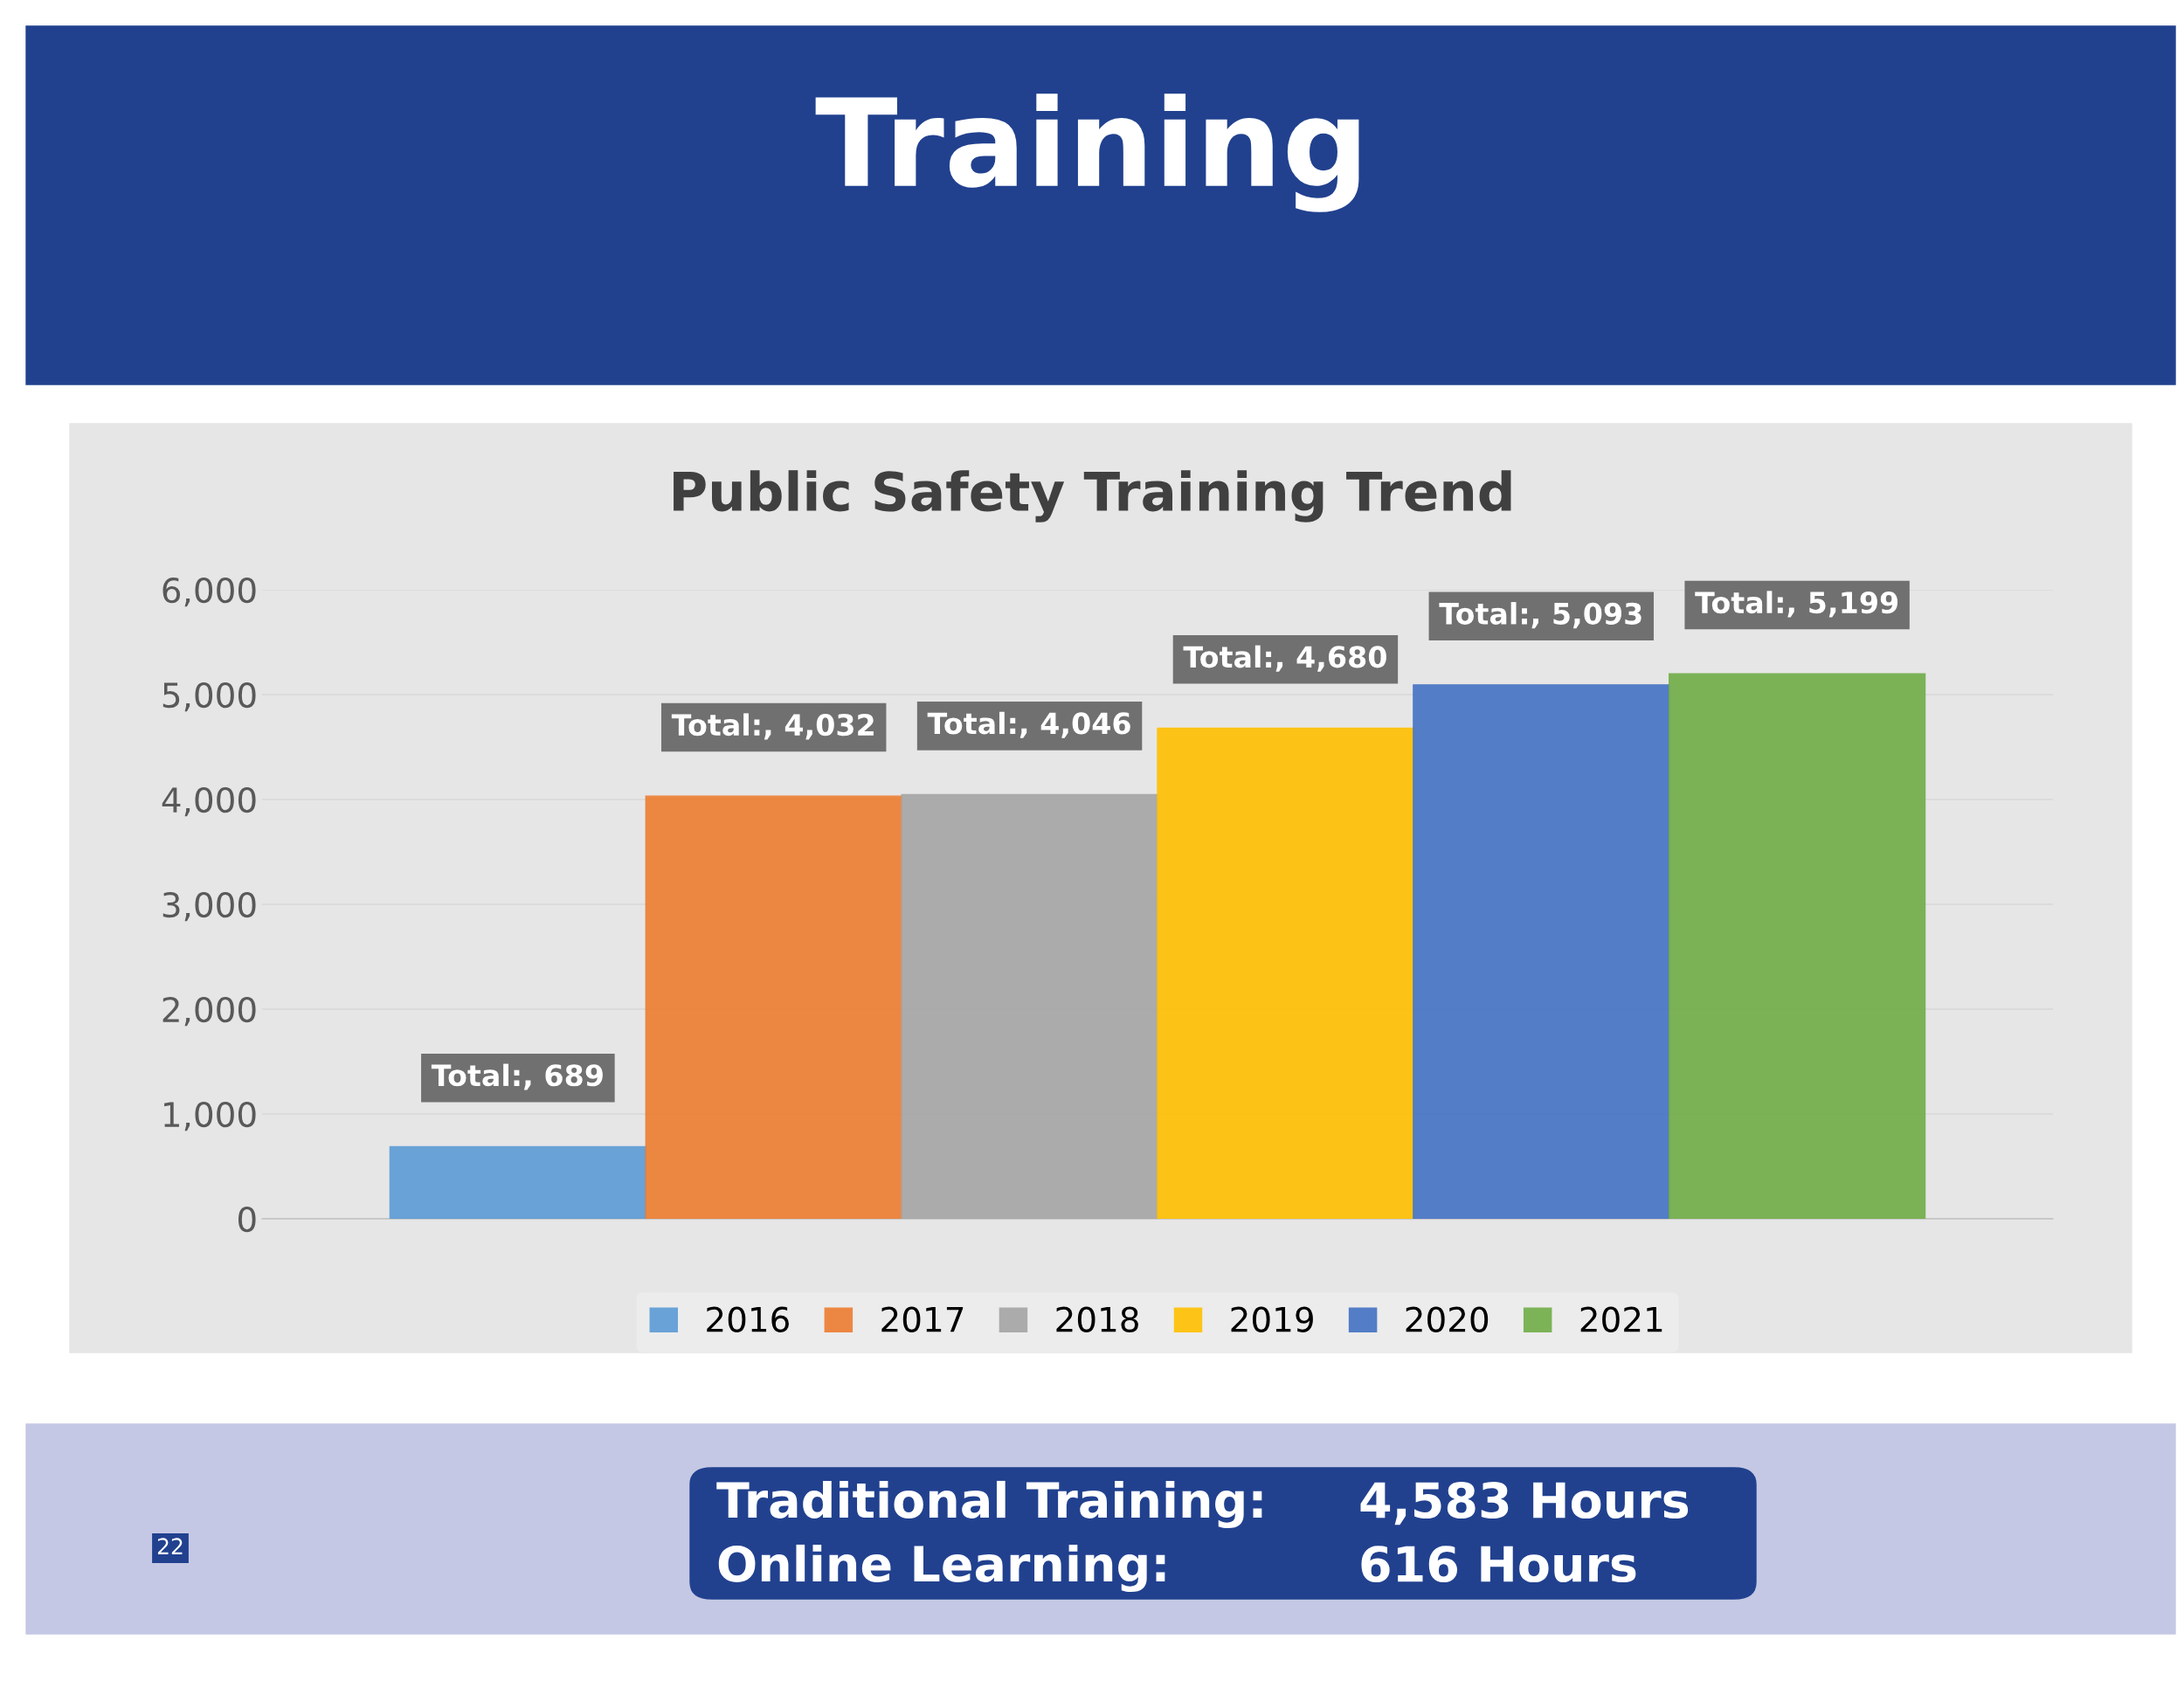  Describe the element at coordinates (209, 801) in the screenshot. I see `y-tick-label: 4,000` at that location.